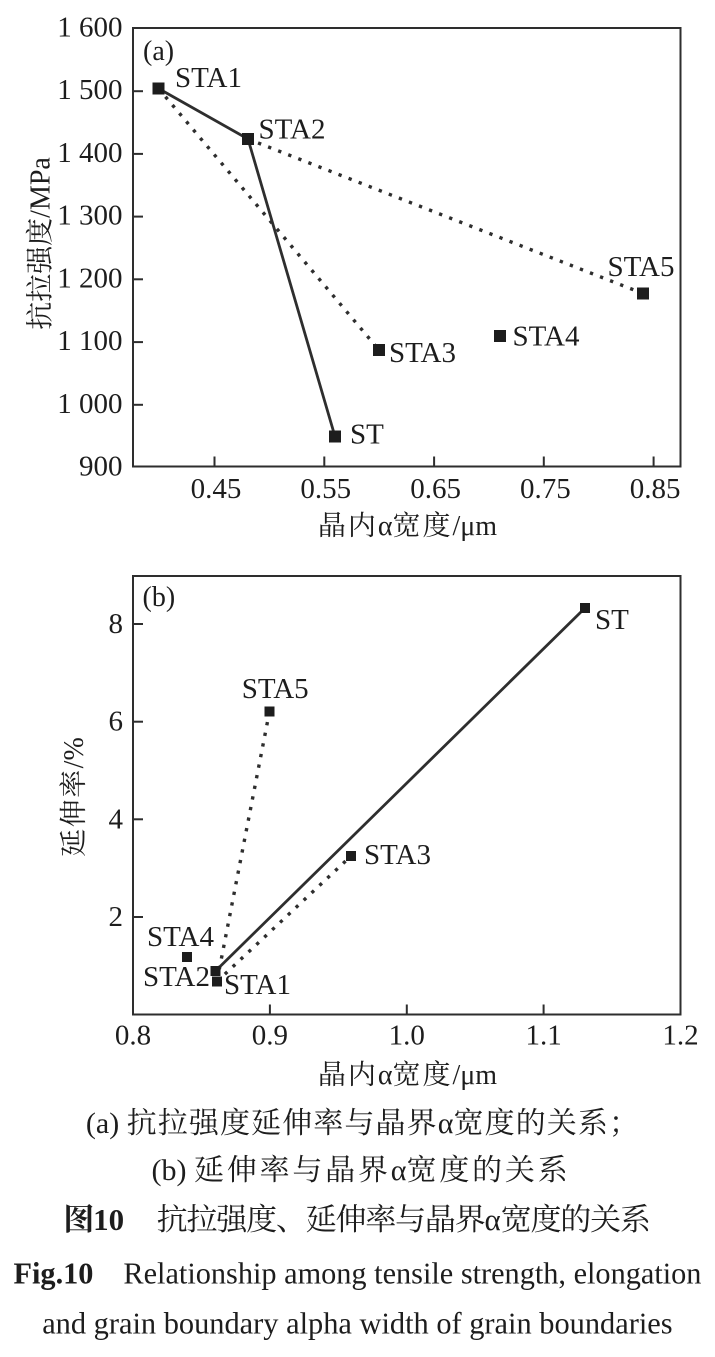 This screenshot has height=1357, width=715. What do you see at coordinates (89, 28) in the screenshot?
I see `svg-text: 1 600` at bounding box center [89, 28].